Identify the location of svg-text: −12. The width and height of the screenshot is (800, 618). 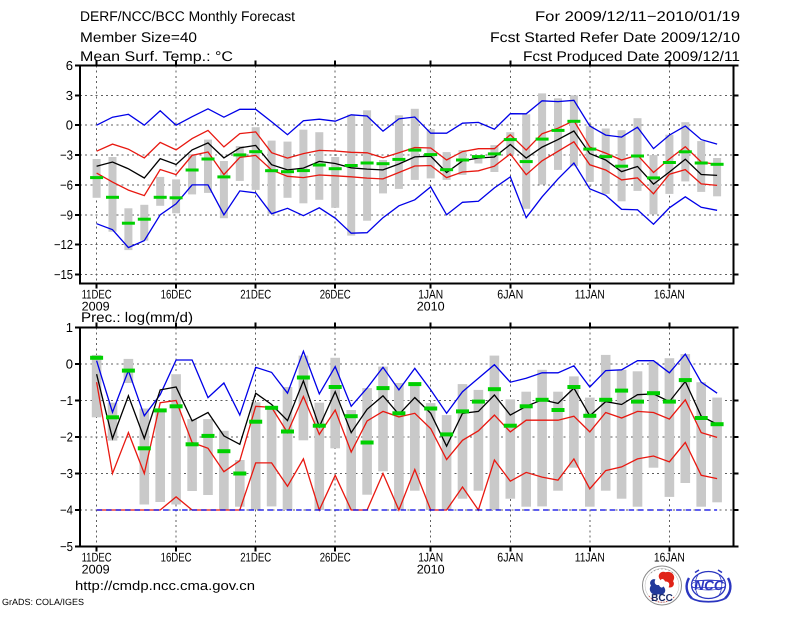
(63, 244).